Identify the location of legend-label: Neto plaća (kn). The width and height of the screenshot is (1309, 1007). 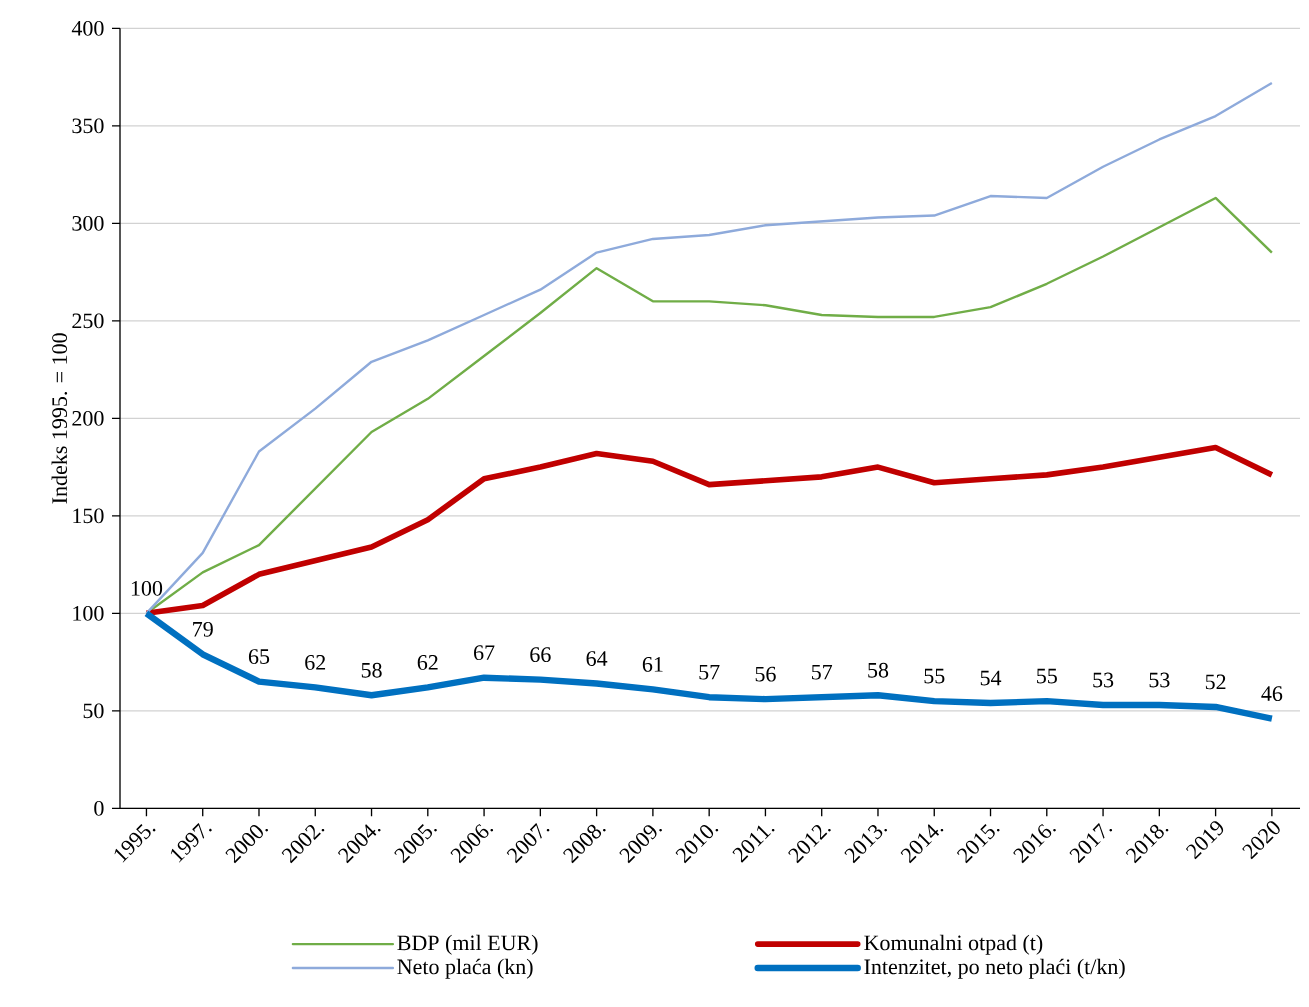
(465, 968).